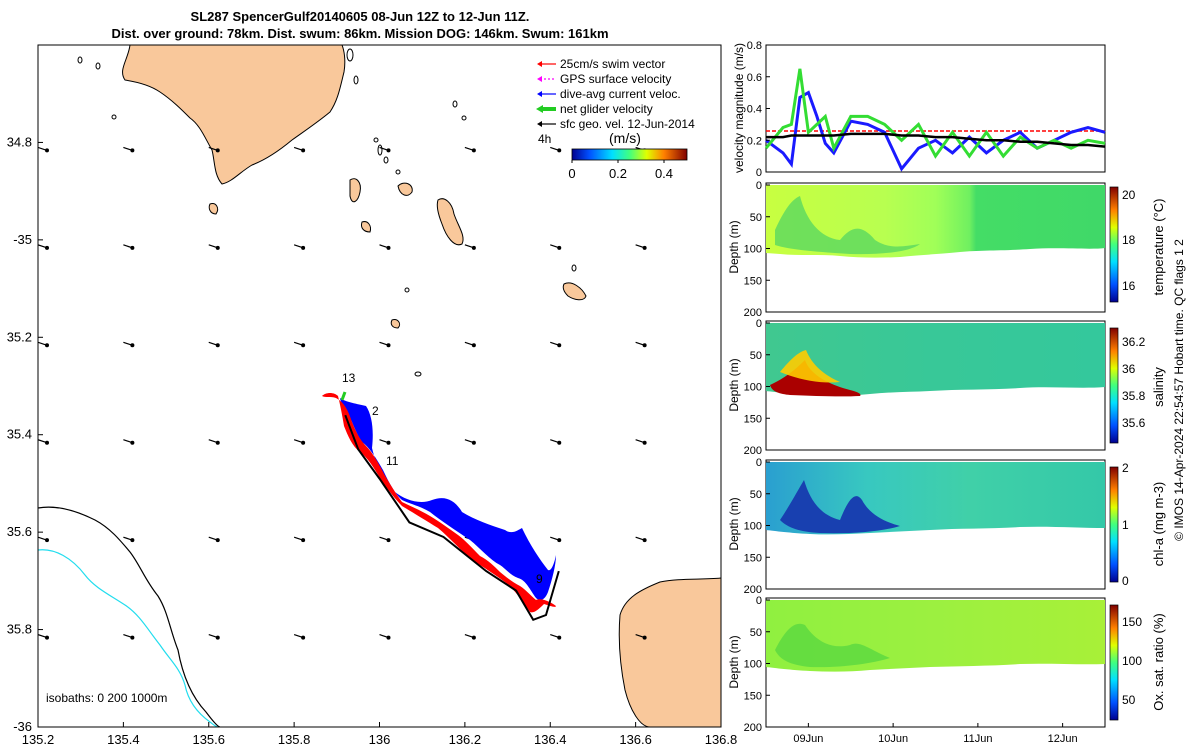 Image resolution: width=1200 pixels, height=750 pixels. Describe the element at coordinates (19, 141) in the screenshot. I see `map-y-tick-label: 34.8` at that location.